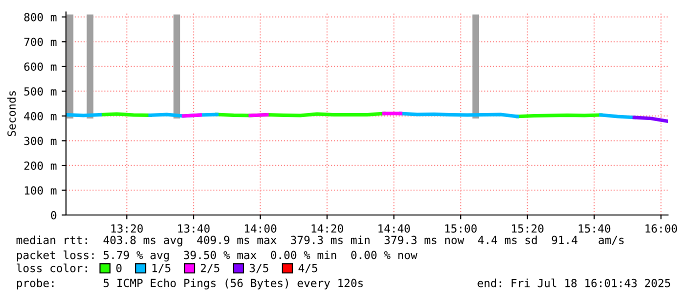 This screenshot has height=297, width=697. Describe the element at coordinates (217, 256) in the screenshot. I see `text: packet loss: 5.79 % avg 39.50 % max 0.00 % min 0.00 % now` at that location.